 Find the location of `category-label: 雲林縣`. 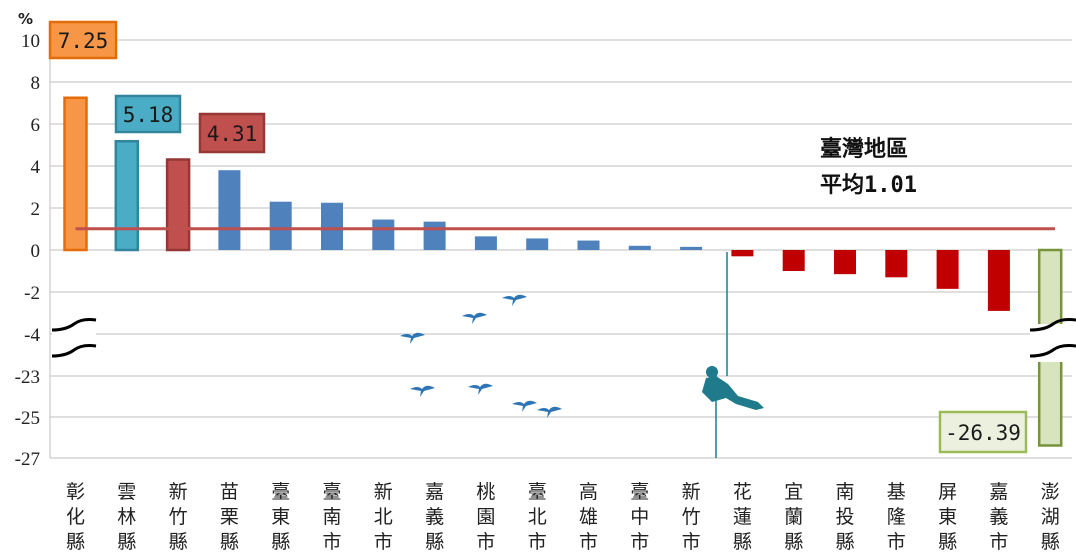

category-label: 雲林縣 is located at coordinates (126, 517).